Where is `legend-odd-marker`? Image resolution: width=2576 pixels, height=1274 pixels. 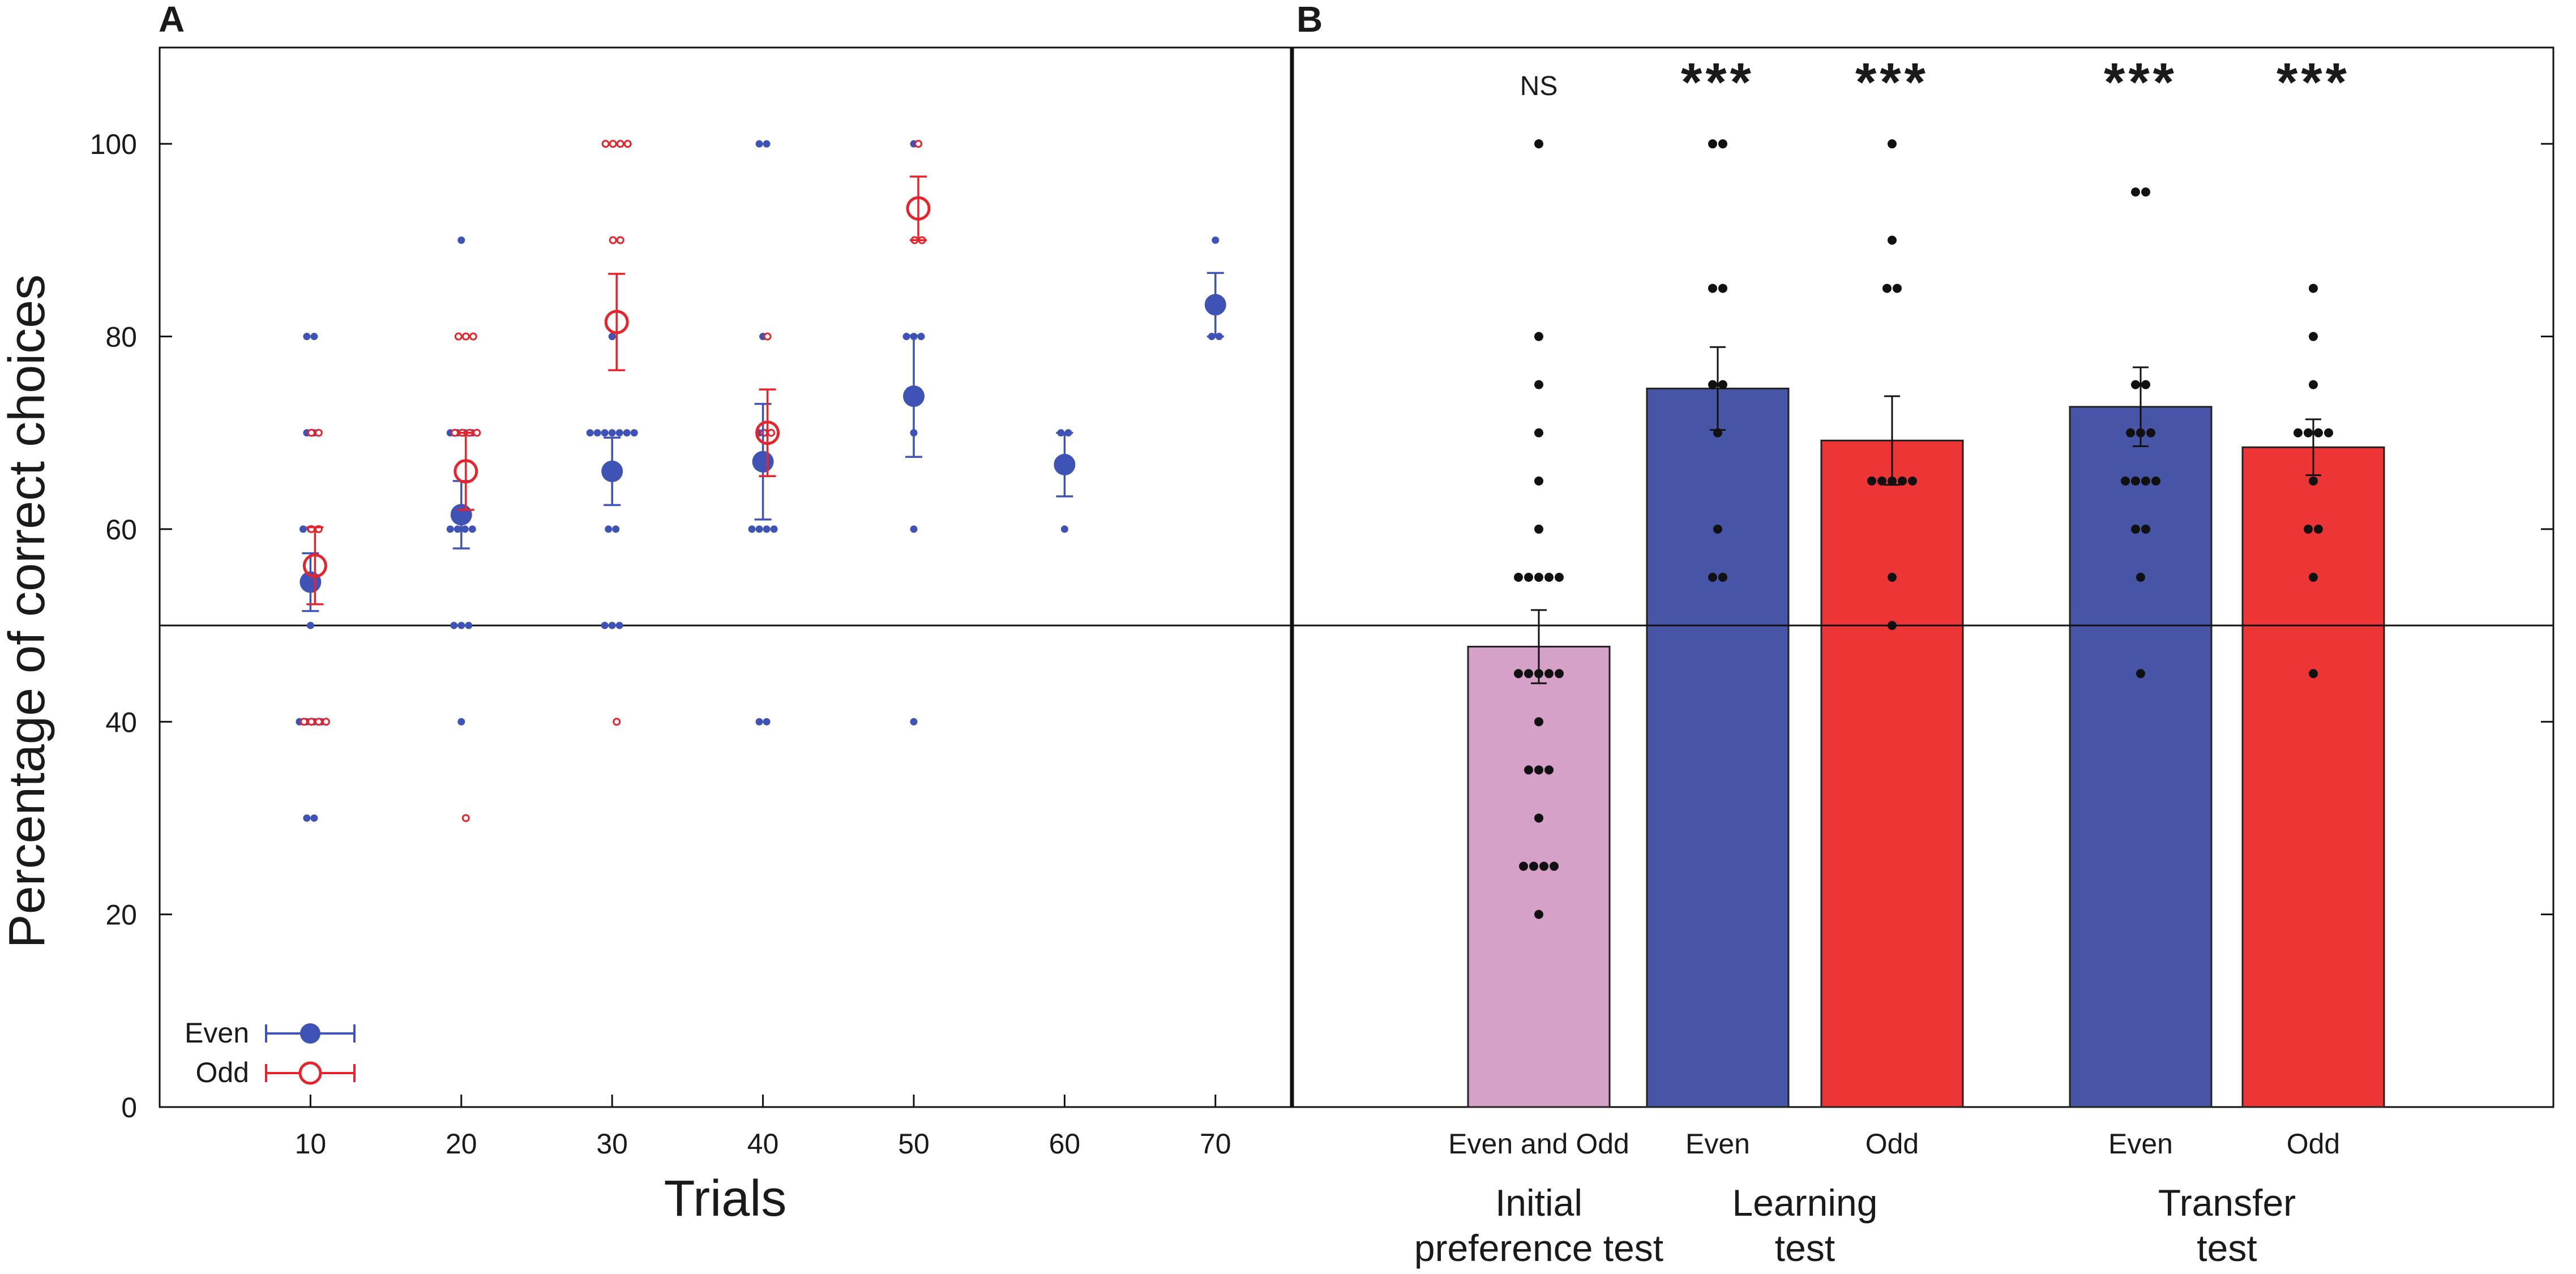
legend-odd-marker is located at coordinates (310, 1073).